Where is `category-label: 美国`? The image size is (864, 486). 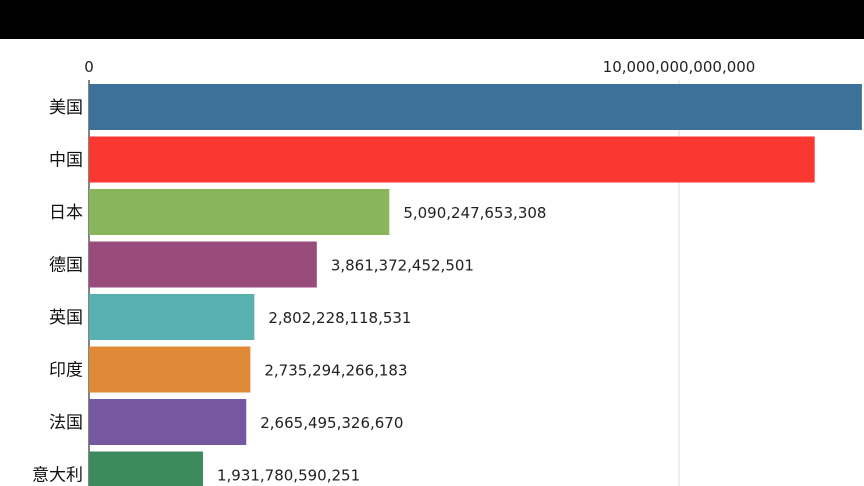
category-label: 美国 is located at coordinates (66, 108).